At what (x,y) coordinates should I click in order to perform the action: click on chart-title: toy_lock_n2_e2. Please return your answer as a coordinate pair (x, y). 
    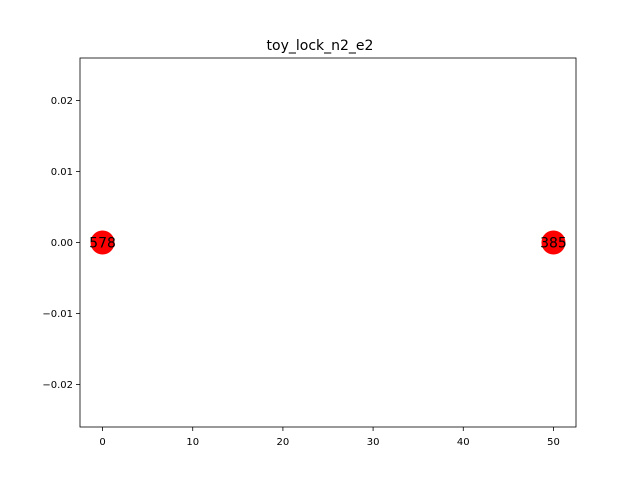
    Looking at the image, I should click on (320, 46).